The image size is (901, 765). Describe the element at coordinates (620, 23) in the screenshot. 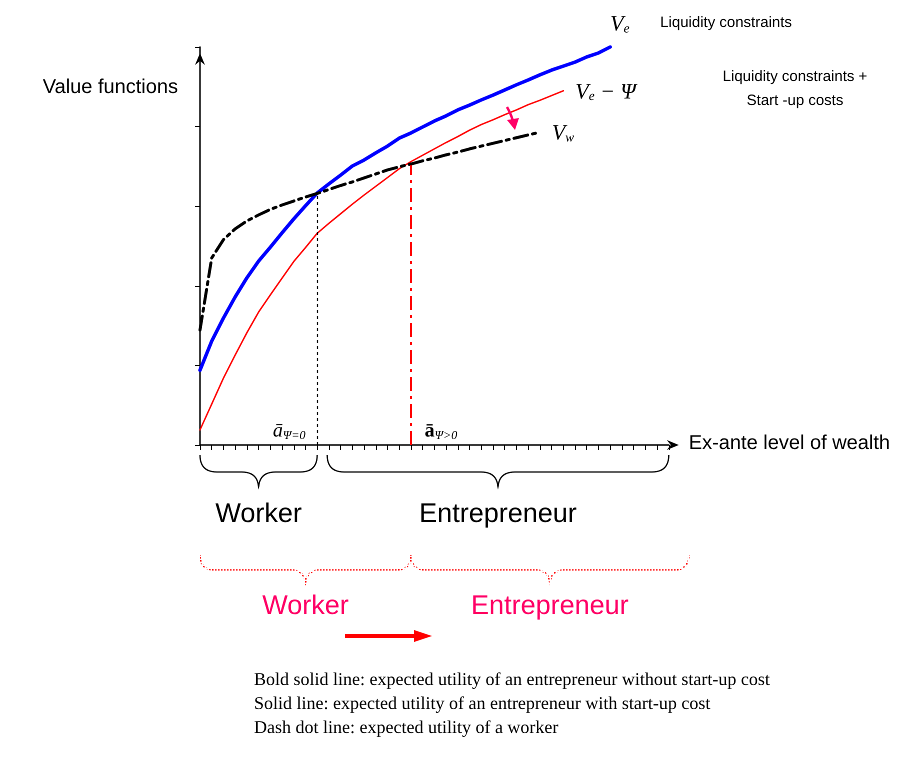

I see `series-label: Ve` at that location.